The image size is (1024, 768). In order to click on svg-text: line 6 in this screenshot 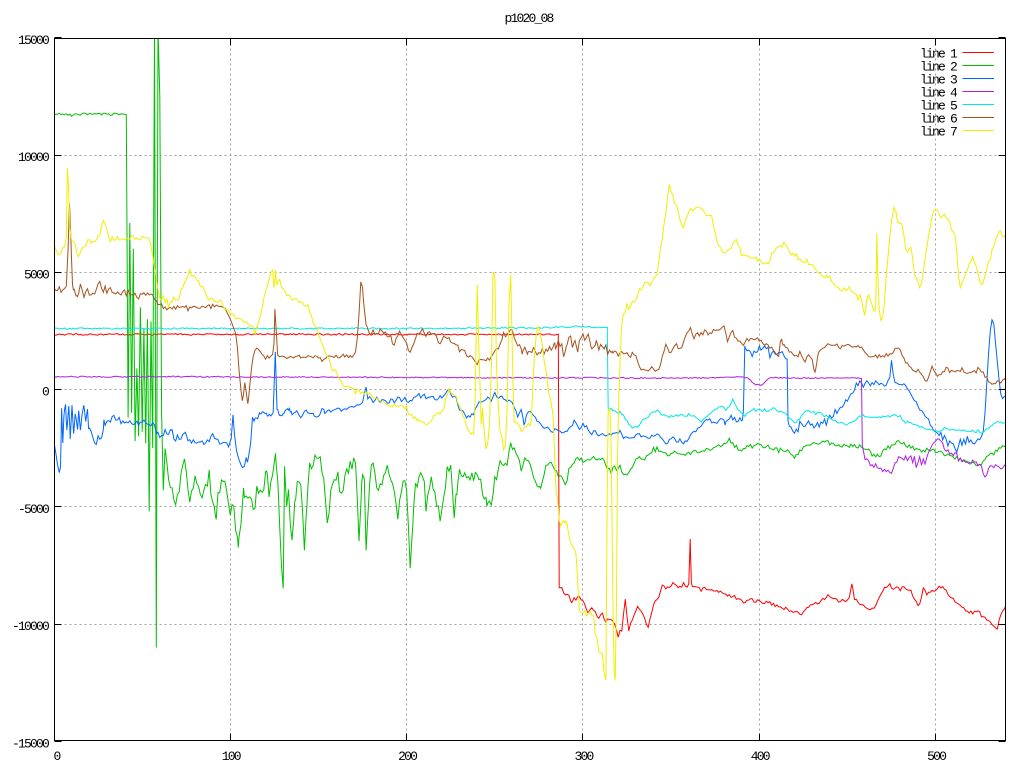, I will do `click(938, 119)`.